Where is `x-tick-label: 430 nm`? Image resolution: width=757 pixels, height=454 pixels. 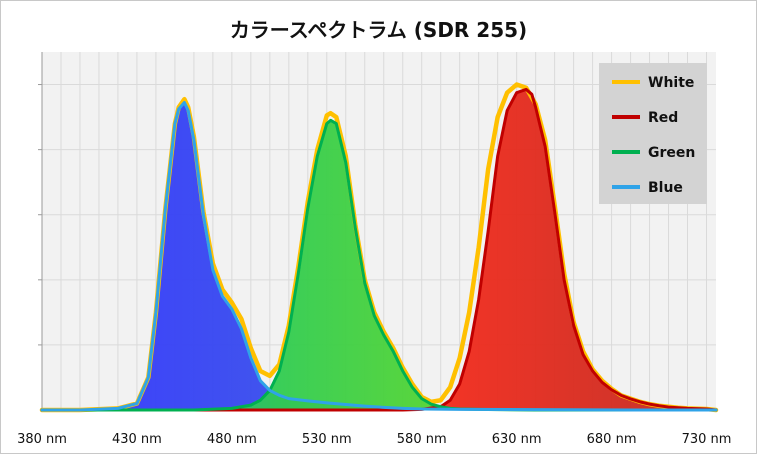 x-tick-label: 430 nm is located at coordinates (137, 439).